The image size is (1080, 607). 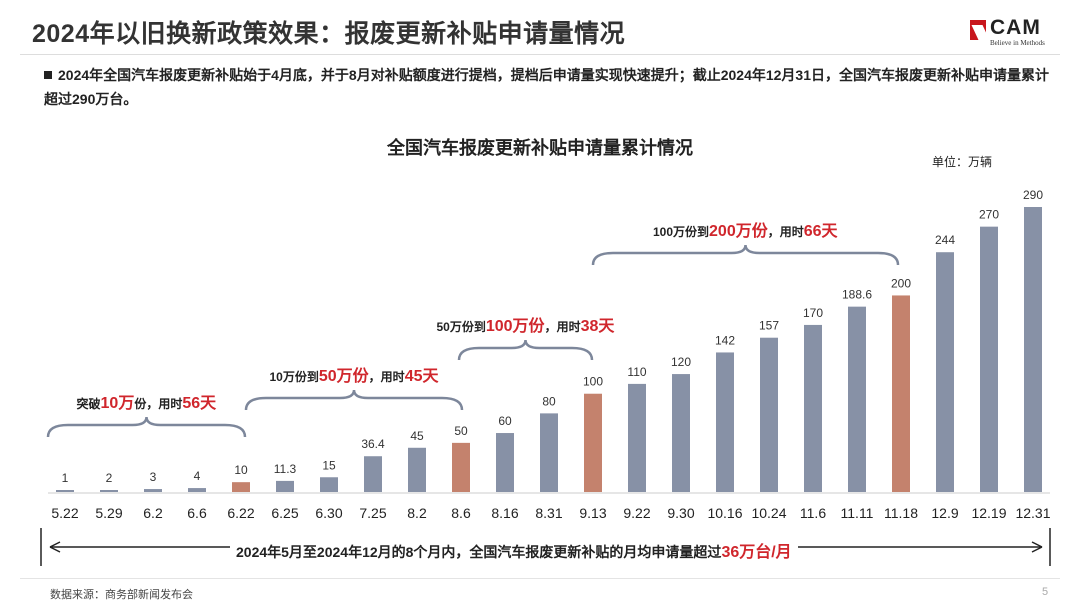 What do you see at coordinates (284, 513) in the screenshot?
I see `x-tick-label: 6.25` at bounding box center [284, 513].